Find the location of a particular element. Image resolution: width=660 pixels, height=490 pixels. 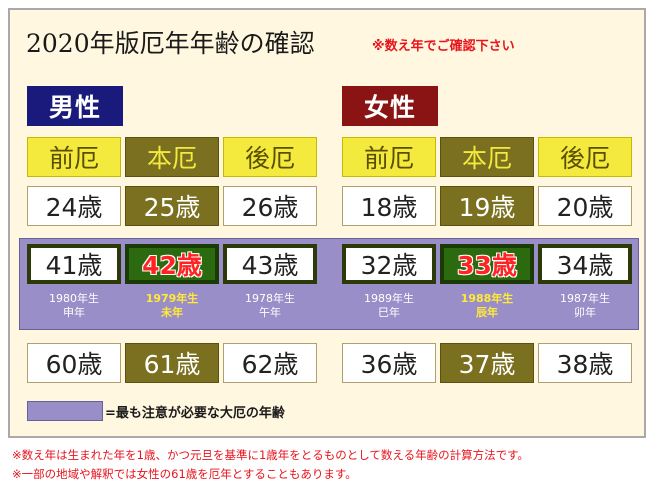

male-age-cell: 25歳 is located at coordinates (172, 206).